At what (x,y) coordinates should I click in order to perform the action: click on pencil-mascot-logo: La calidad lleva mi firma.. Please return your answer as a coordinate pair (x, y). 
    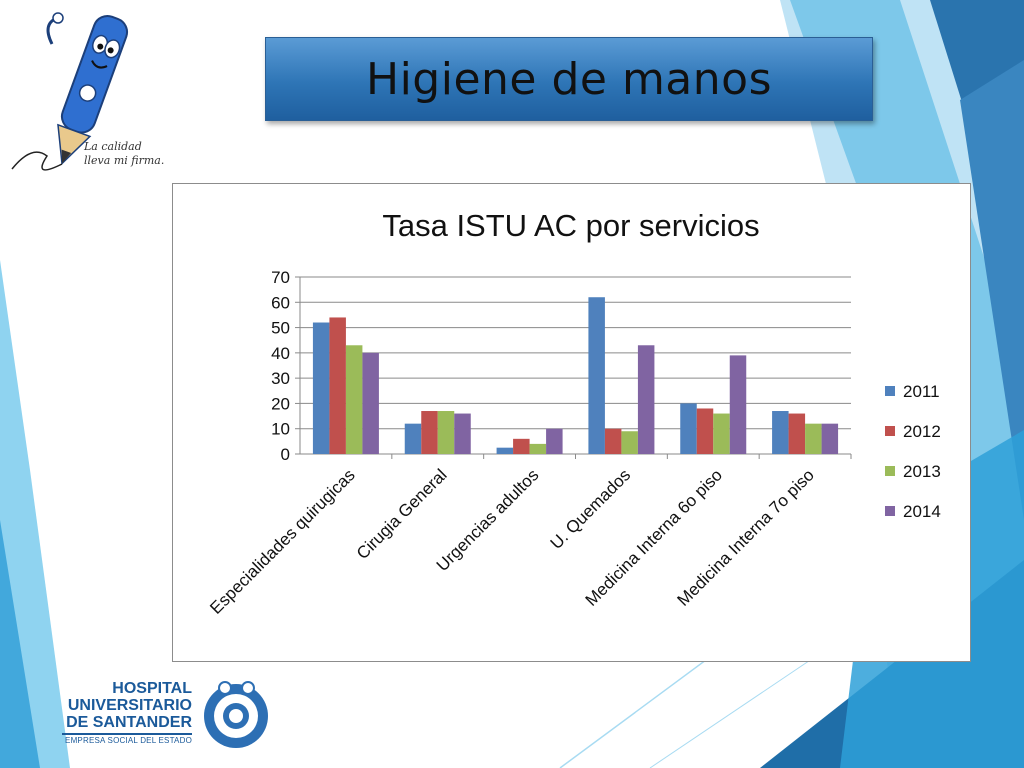
    Looking at the image, I should click on (87, 91).